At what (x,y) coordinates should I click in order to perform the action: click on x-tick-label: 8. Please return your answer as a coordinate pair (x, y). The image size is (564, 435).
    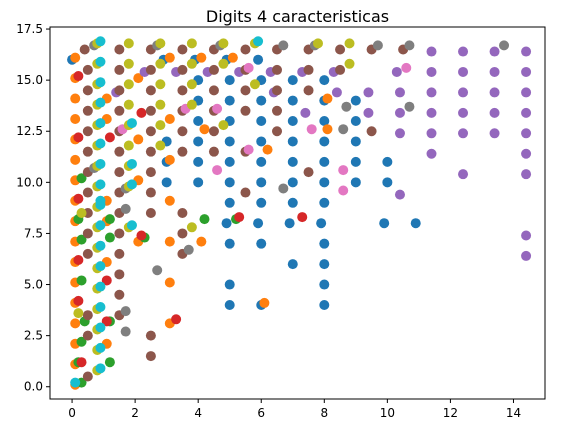
    Looking at the image, I should click on (324, 413).